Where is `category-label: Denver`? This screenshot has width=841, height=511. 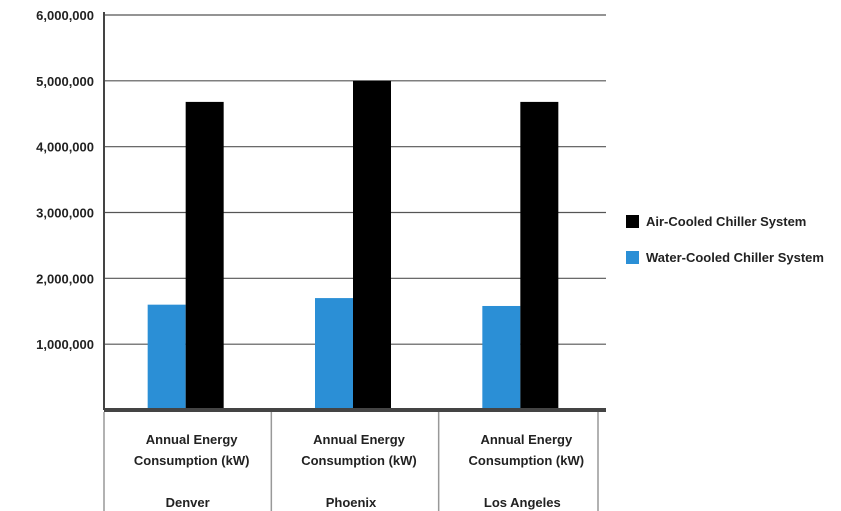
category-label: Denver is located at coordinates (188, 502).